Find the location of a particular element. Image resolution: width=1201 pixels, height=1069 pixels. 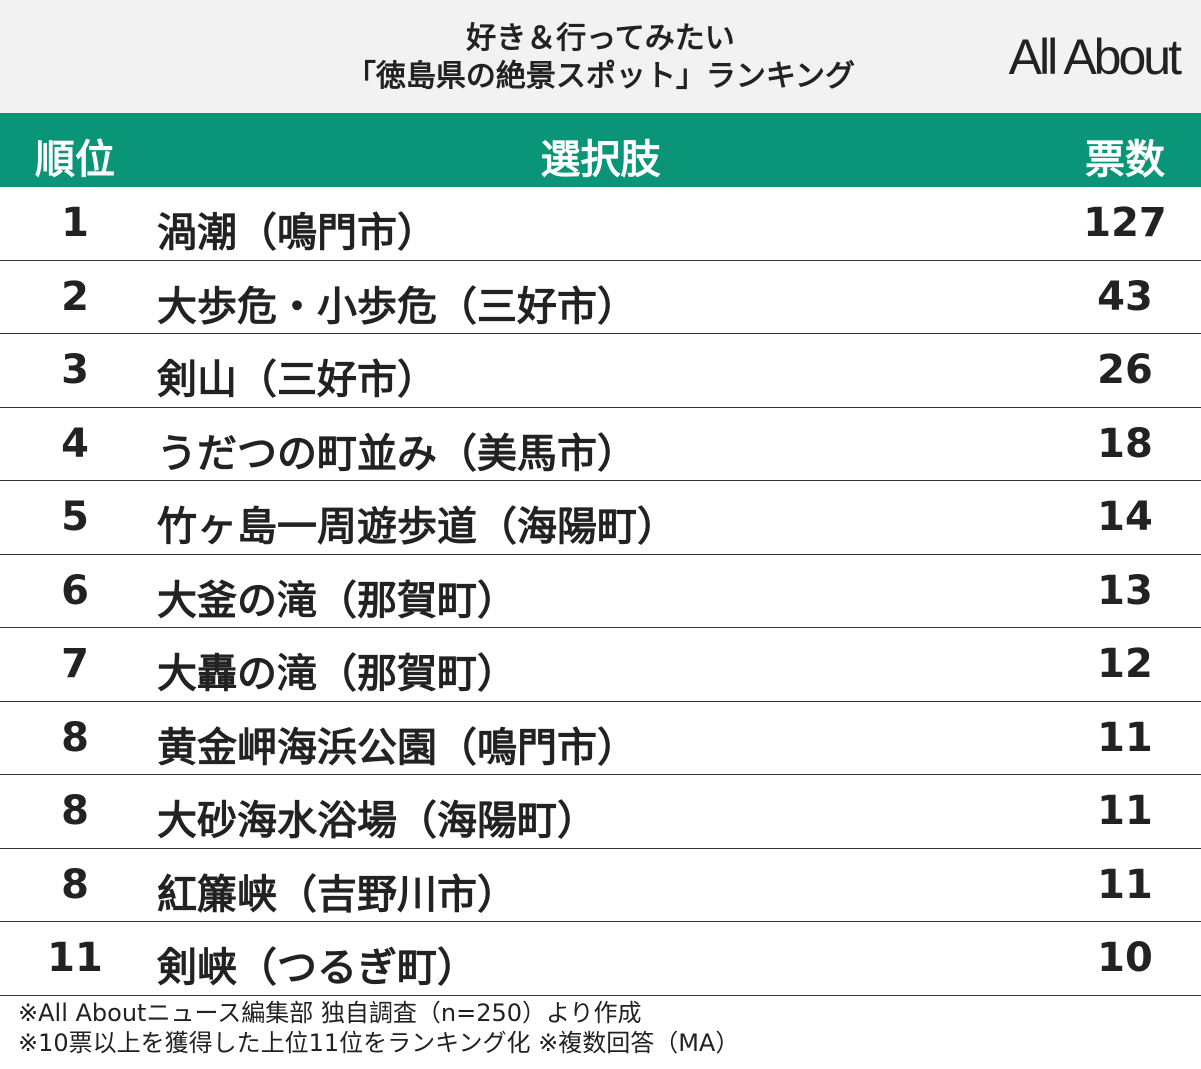

table-row: 11 剣峡（つるぎ町） 10 is located at coordinates (600, 959).